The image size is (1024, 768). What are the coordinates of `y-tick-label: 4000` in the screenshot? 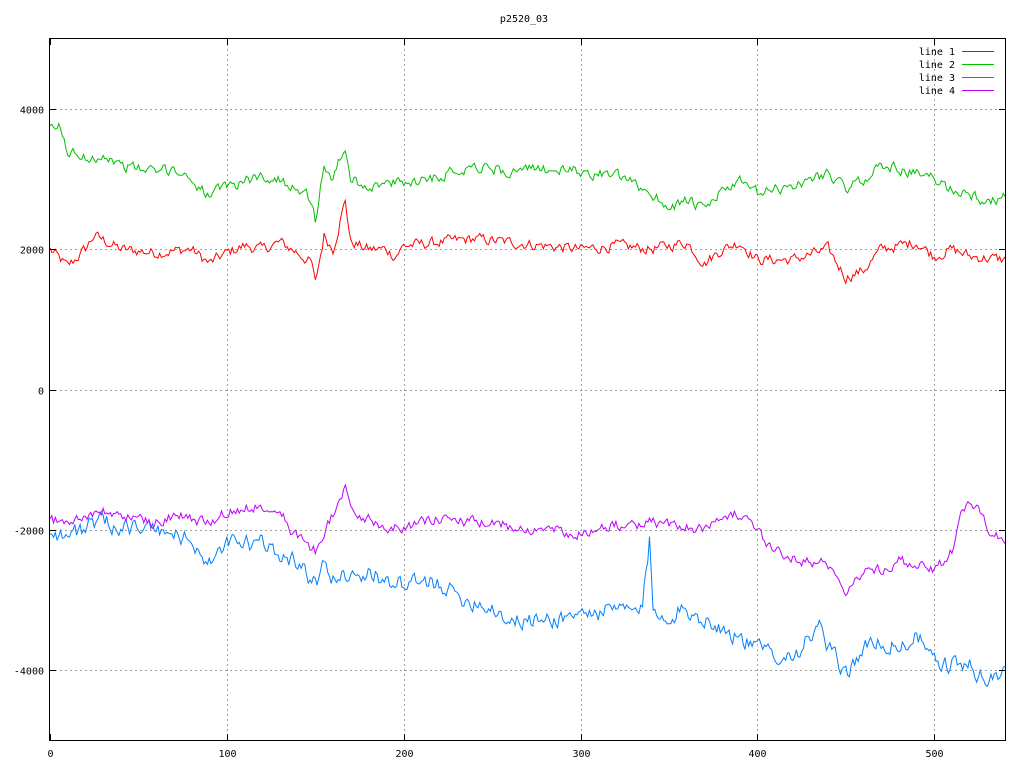 It's located at (32, 111).